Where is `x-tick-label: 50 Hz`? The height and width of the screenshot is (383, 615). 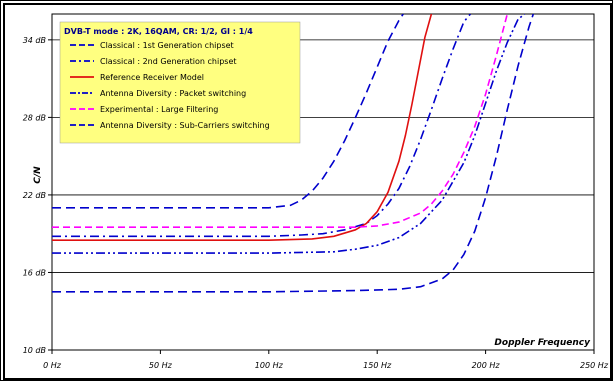 x-tick-label: 50 Hz is located at coordinates (161, 365).